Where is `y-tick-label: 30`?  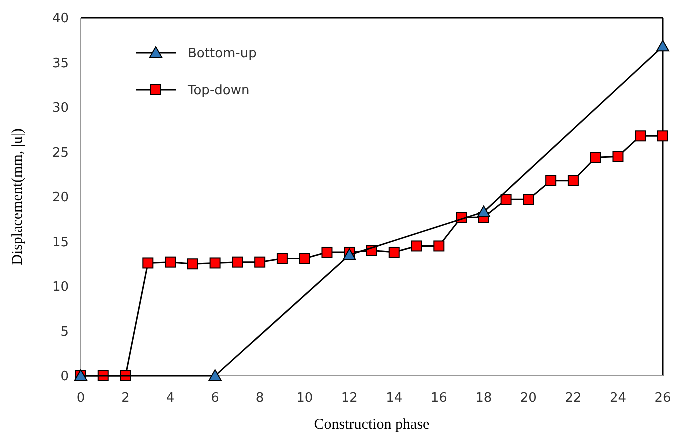 y-tick-label: 30 is located at coordinates (60, 108).